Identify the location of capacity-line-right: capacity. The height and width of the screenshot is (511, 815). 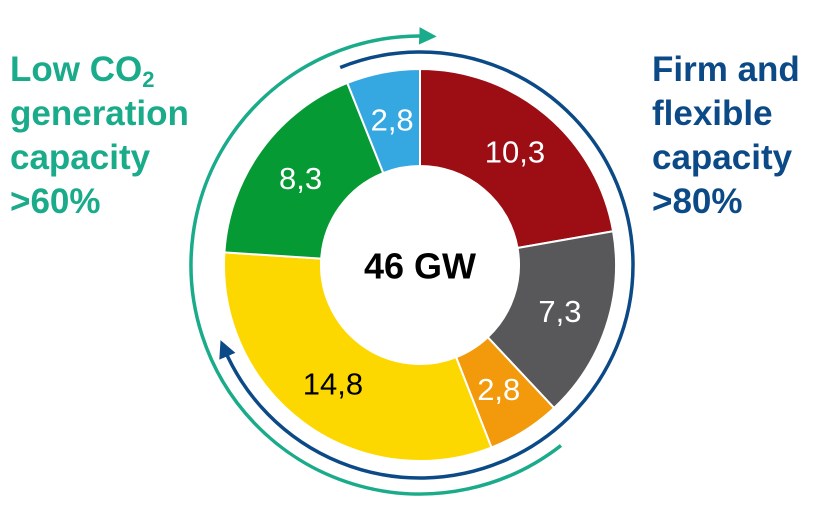
(722, 157).